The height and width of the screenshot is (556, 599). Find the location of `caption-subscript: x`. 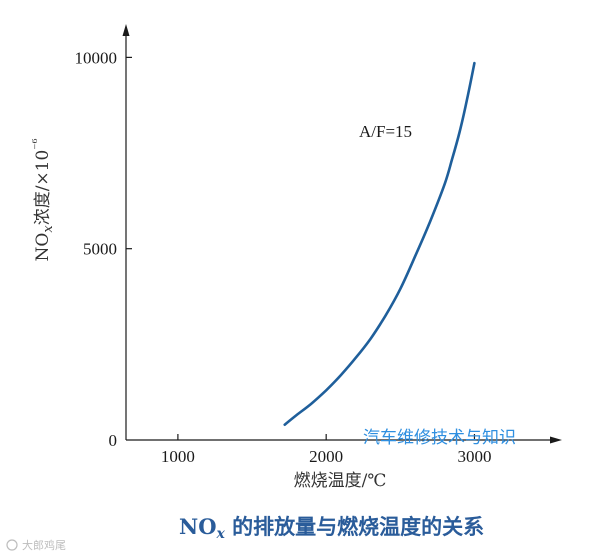

caption-subscript: x is located at coordinates (221, 534).